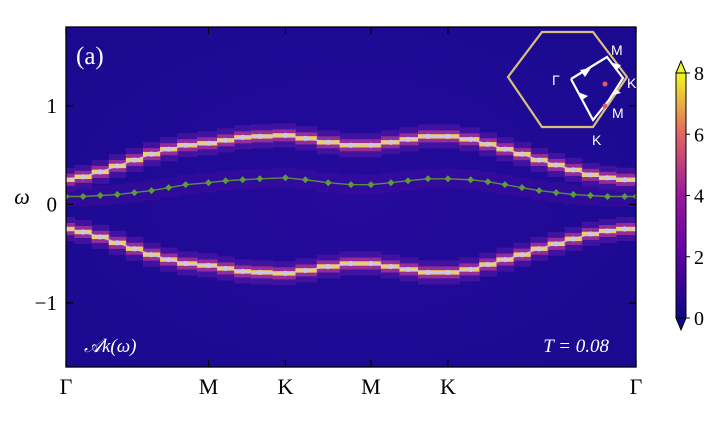 This screenshot has width=720, height=429. Describe the element at coordinates (699, 258) in the screenshot. I see `colorbar-tick-label: 2` at that location.